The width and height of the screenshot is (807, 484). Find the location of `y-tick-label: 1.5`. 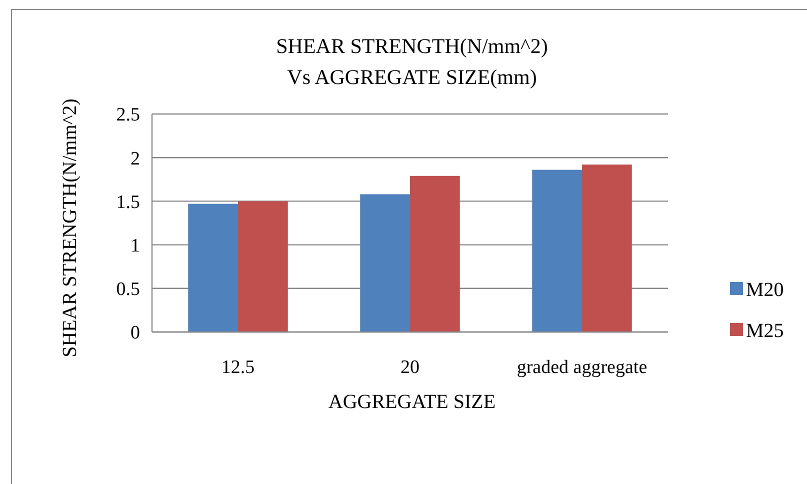

y-tick-label: 1.5 is located at coordinates (128, 202).